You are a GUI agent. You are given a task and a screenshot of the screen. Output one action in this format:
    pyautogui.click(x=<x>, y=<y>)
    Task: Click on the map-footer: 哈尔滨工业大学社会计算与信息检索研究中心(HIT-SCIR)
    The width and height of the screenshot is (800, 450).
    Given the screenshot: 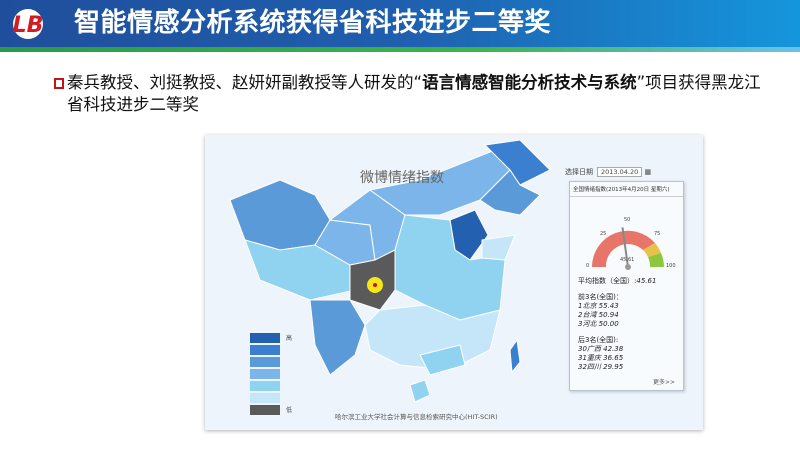 What is the action you would take?
    pyautogui.click(x=416, y=417)
    